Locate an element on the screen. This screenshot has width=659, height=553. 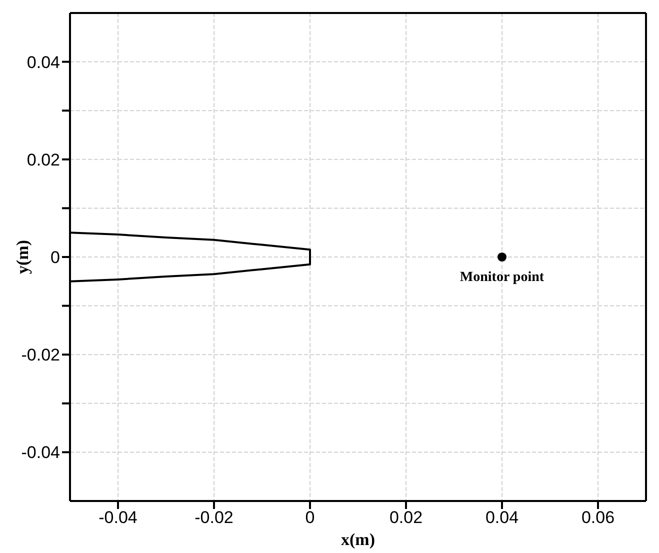
y-tick-label: 0 is located at coordinates (55, 258).